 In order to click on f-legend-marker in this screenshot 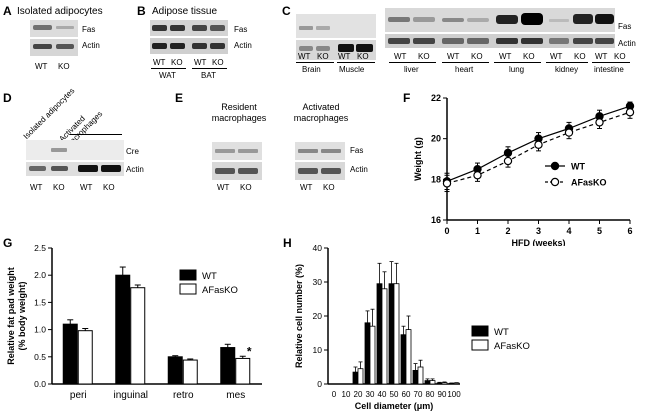, I will do `click(555, 166)`.